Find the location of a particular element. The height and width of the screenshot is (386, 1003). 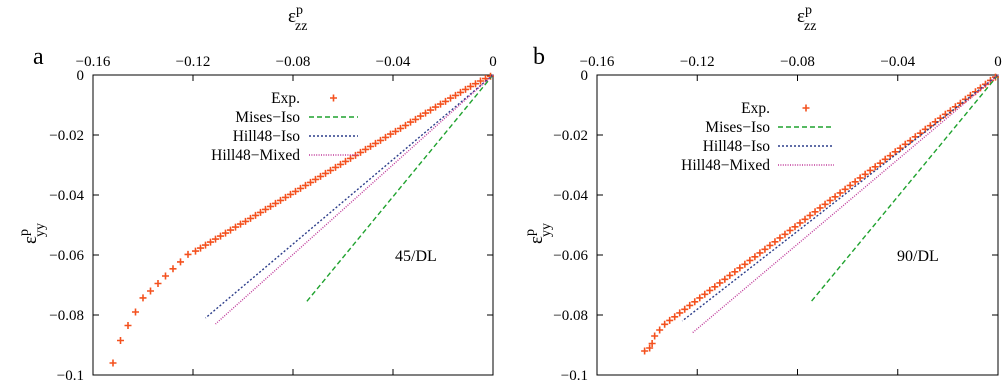

legend-label: Hill48−Mixed is located at coordinates (725, 165).